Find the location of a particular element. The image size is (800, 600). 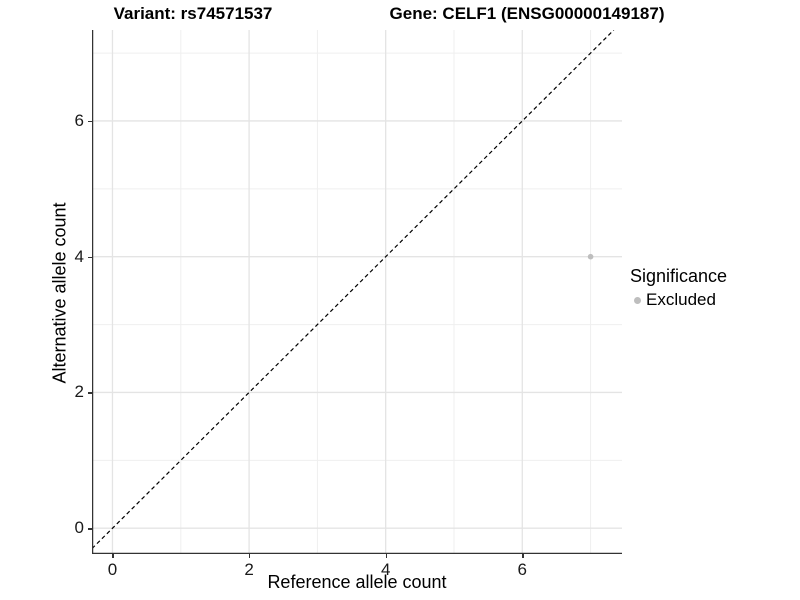

x-tick-label: 0 is located at coordinates (112, 569).